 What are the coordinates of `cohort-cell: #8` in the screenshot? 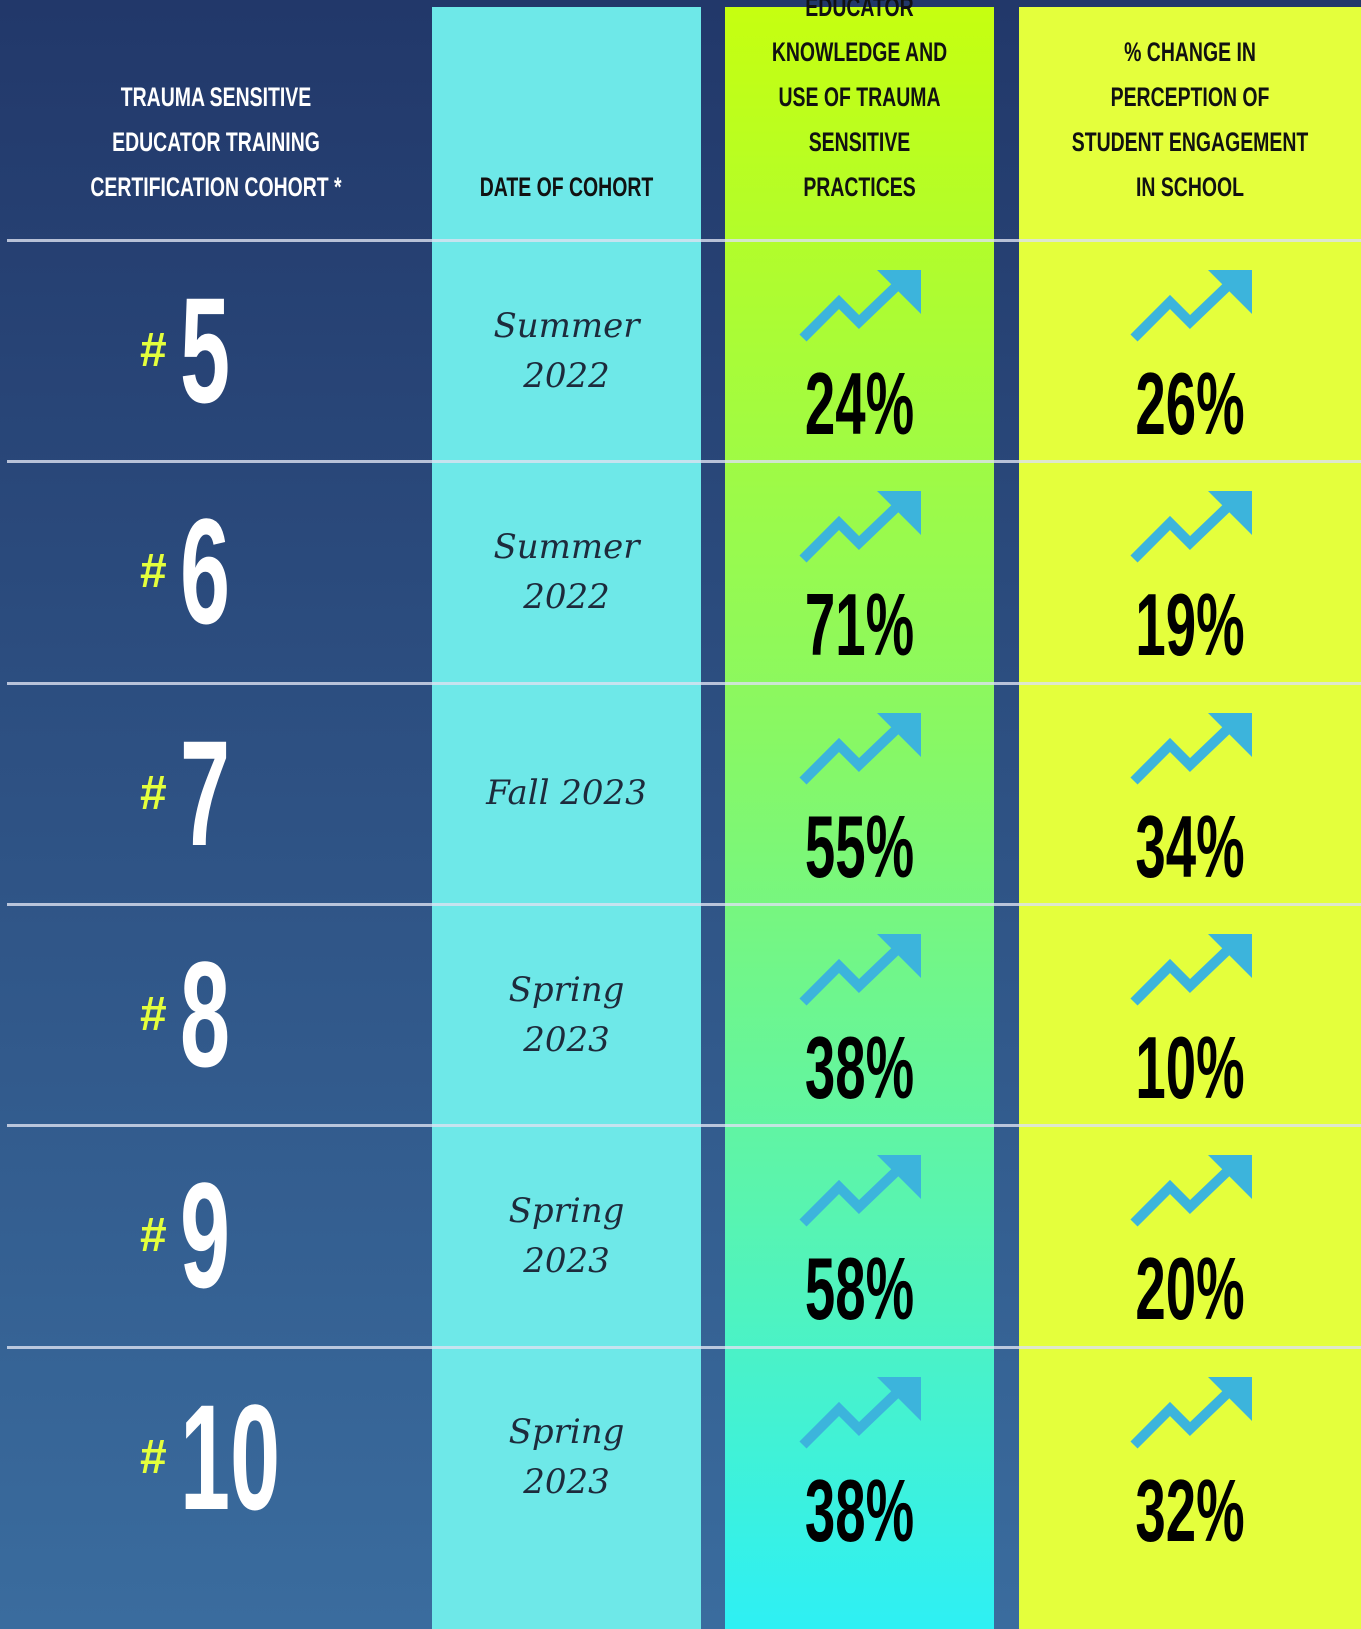 It's located at (216, 1014).